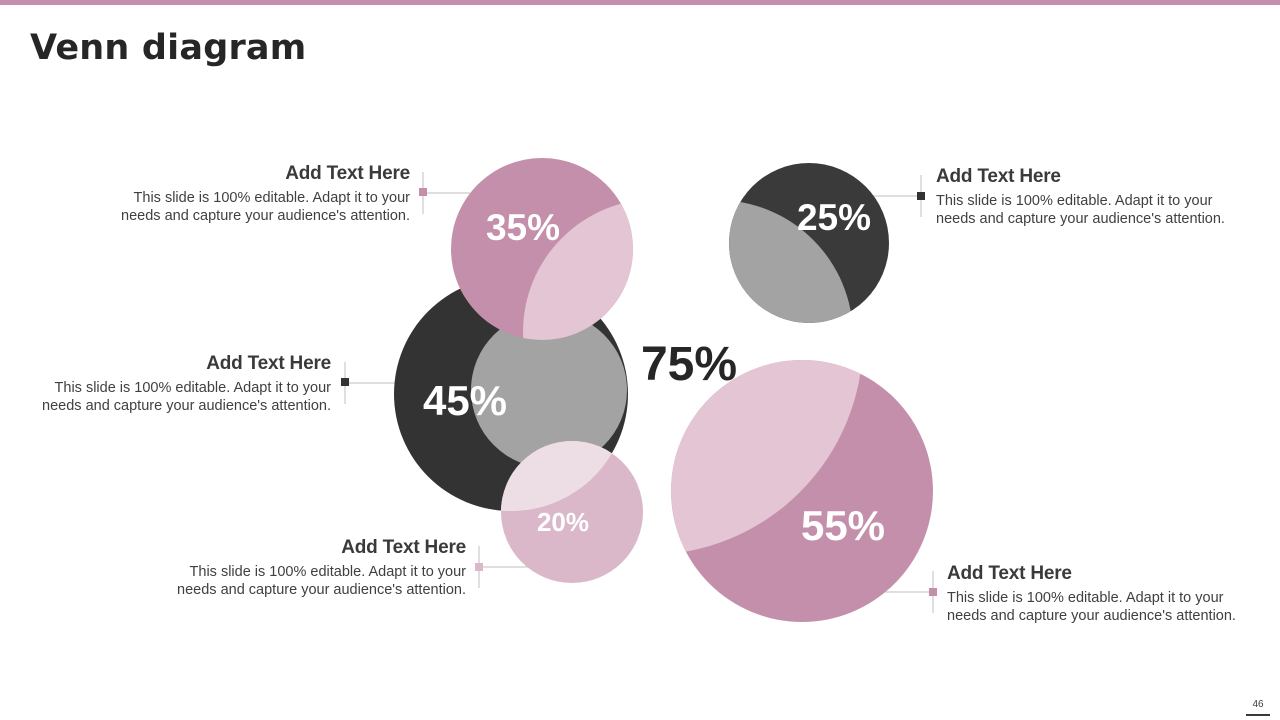 The image size is (1280, 720). What do you see at coordinates (843, 525) in the screenshot?
I see `label-55: 55%` at bounding box center [843, 525].